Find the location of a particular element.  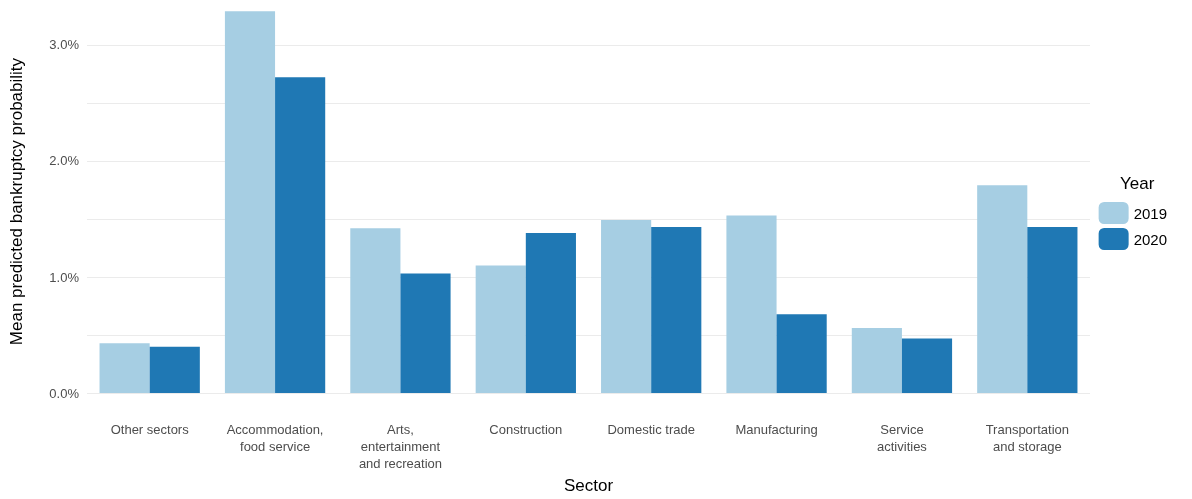

x-tick-label: Construction is located at coordinates (526, 430).